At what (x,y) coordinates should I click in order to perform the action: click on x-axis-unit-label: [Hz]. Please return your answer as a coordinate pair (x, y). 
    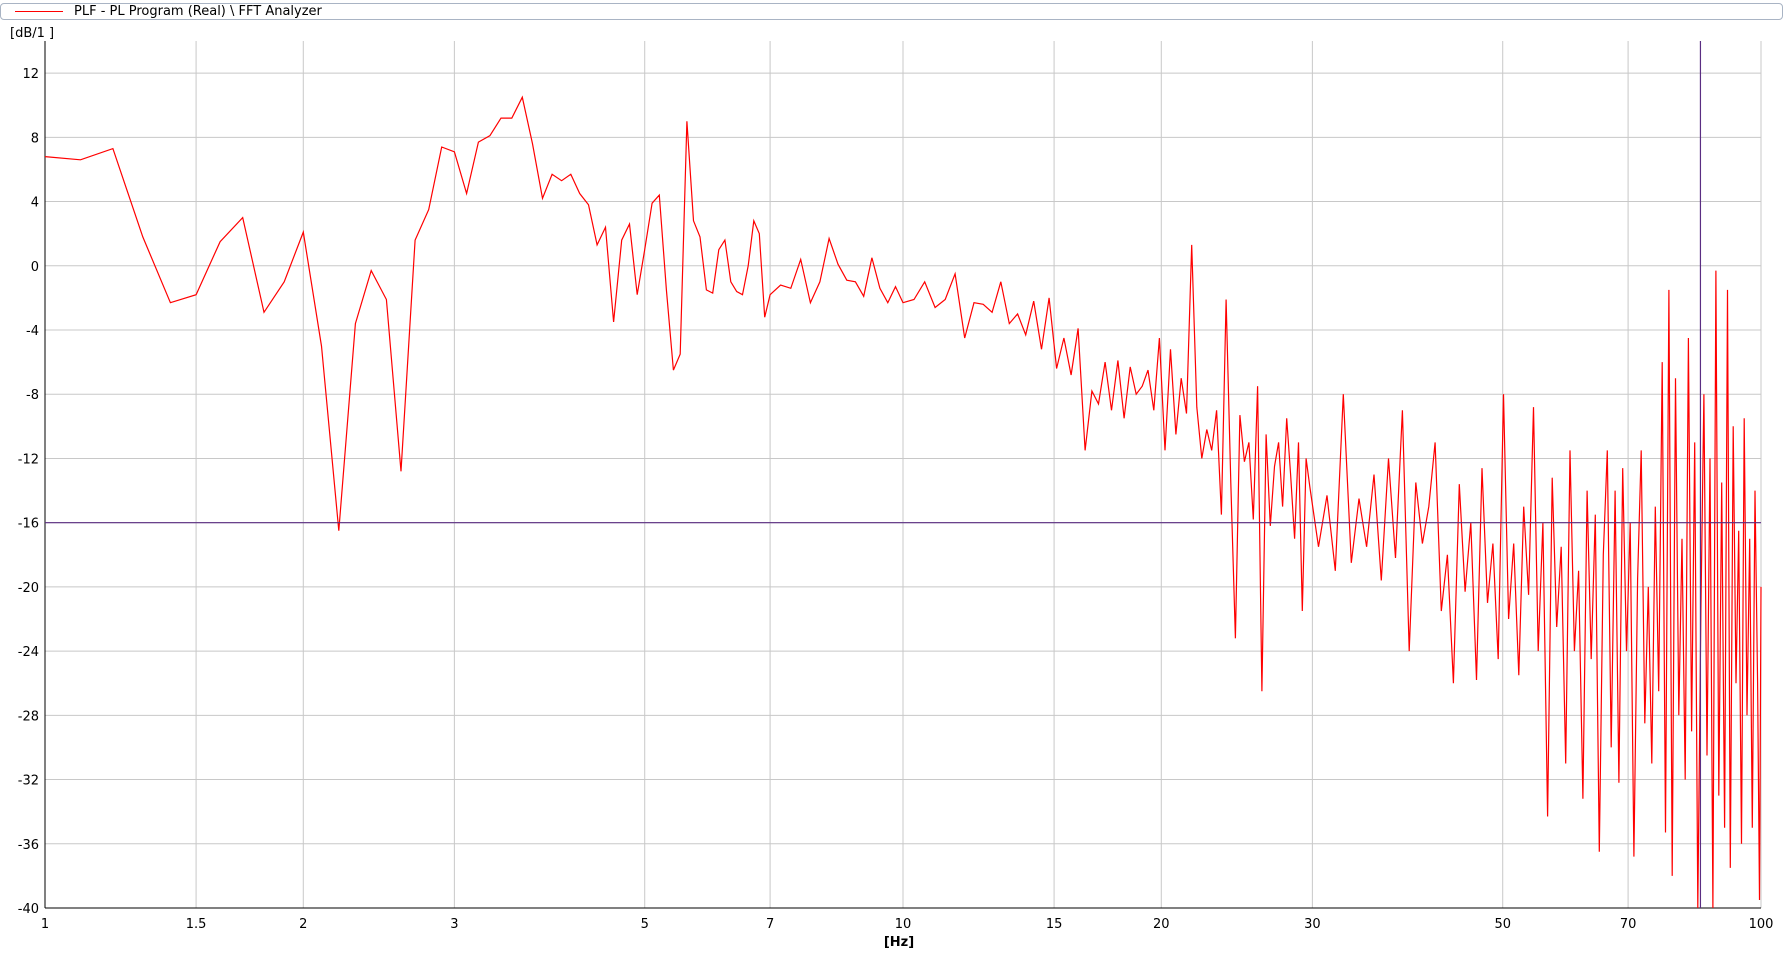
    Looking at the image, I should click on (899, 942).